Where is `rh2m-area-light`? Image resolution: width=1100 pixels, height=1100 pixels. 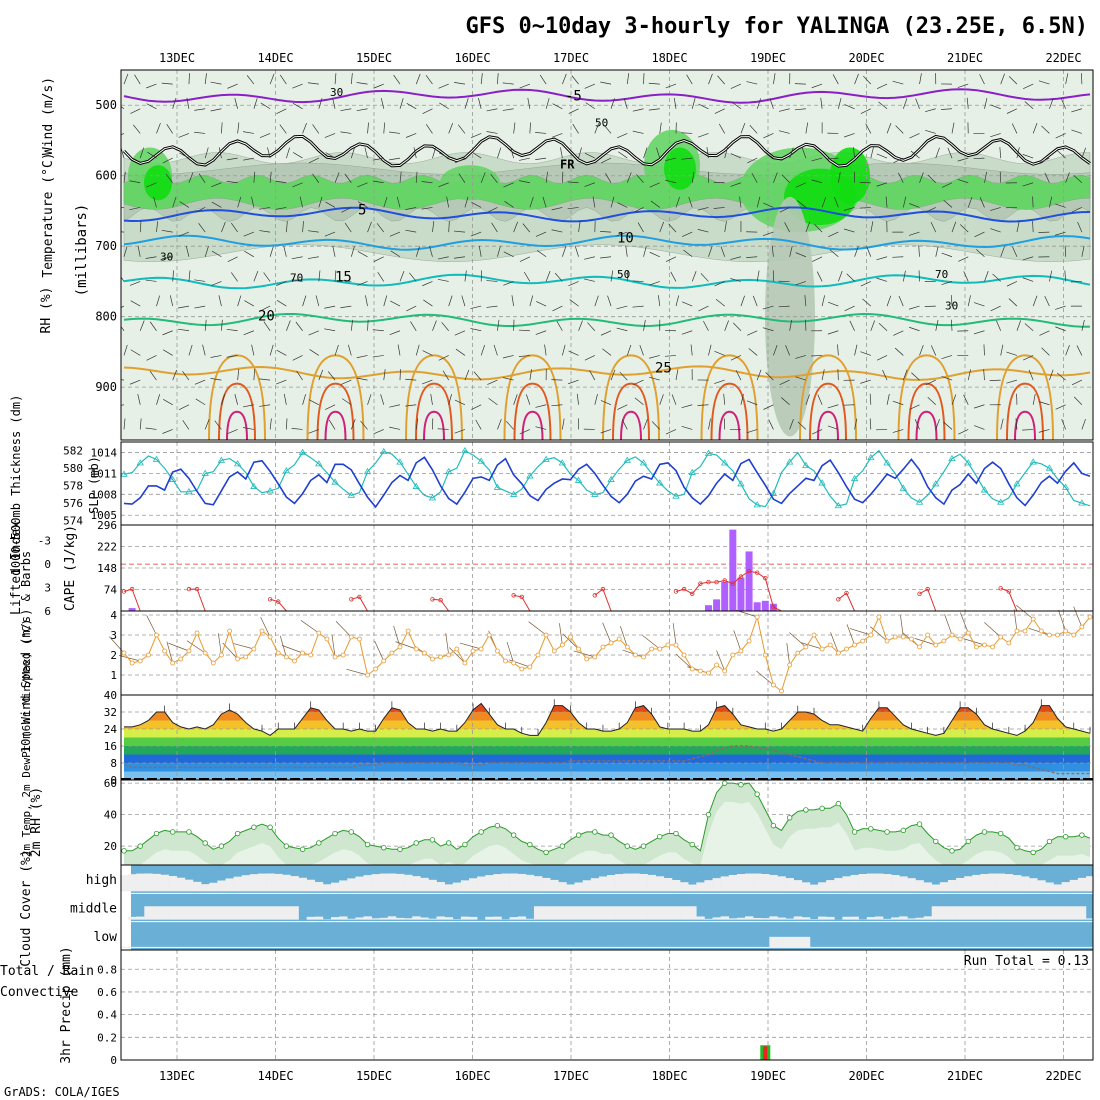 rh2m-area-light is located at coordinates (607, 833).